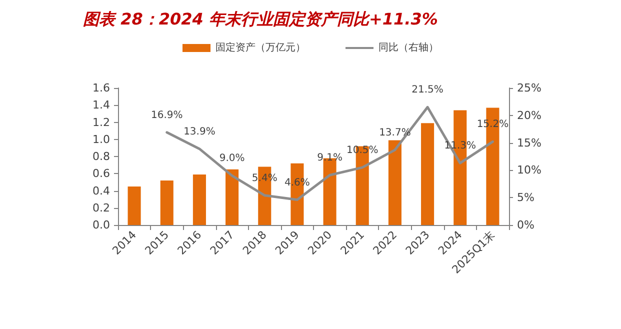 The height and width of the screenshot is (329, 621). What do you see at coordinates (529, 88) in the screenshot?
I see `y2-tick-label: 25%` at bounding box center [529, 88].